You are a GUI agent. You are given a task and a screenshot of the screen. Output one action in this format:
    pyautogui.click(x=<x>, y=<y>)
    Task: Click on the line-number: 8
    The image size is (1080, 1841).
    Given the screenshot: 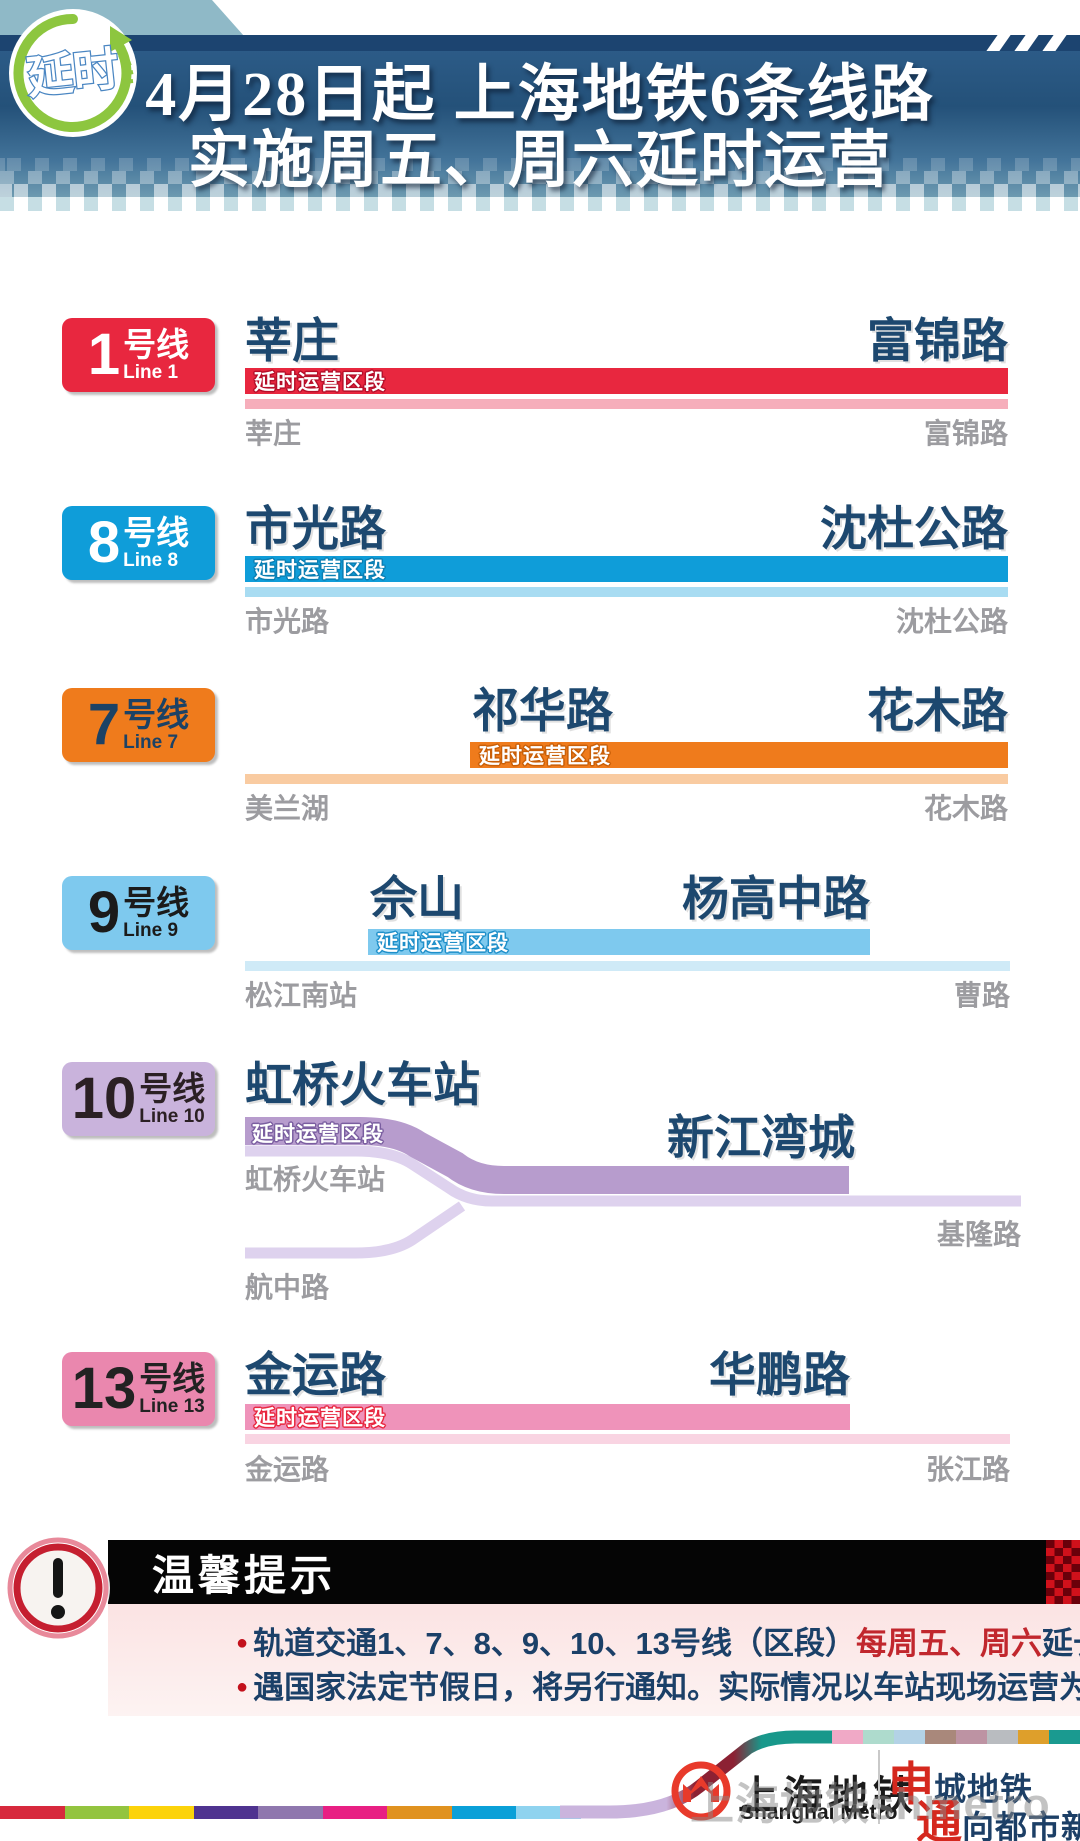 What is the action you would take?
    pyautogui.click(x=104, y=542)
    